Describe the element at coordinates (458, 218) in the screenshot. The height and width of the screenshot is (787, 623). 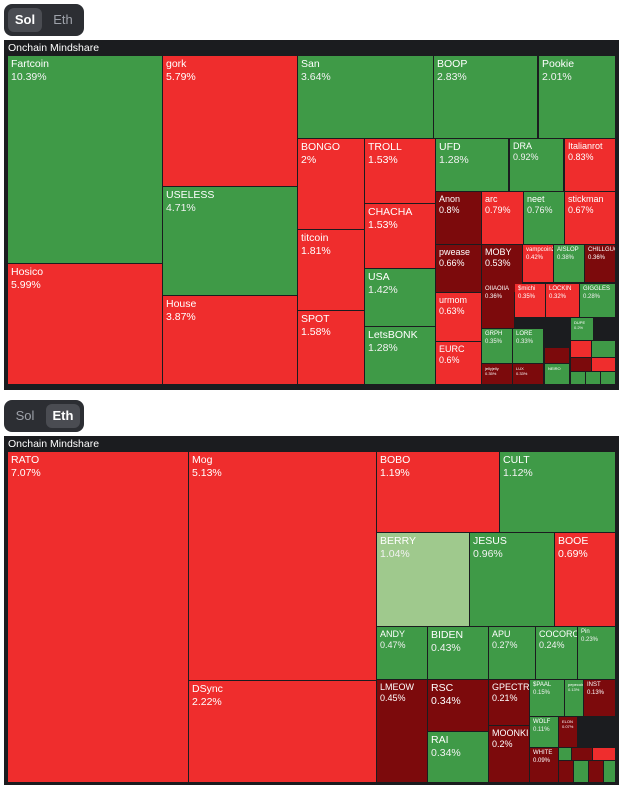
I see `tile-anon: Anon 0.8%` at that location.